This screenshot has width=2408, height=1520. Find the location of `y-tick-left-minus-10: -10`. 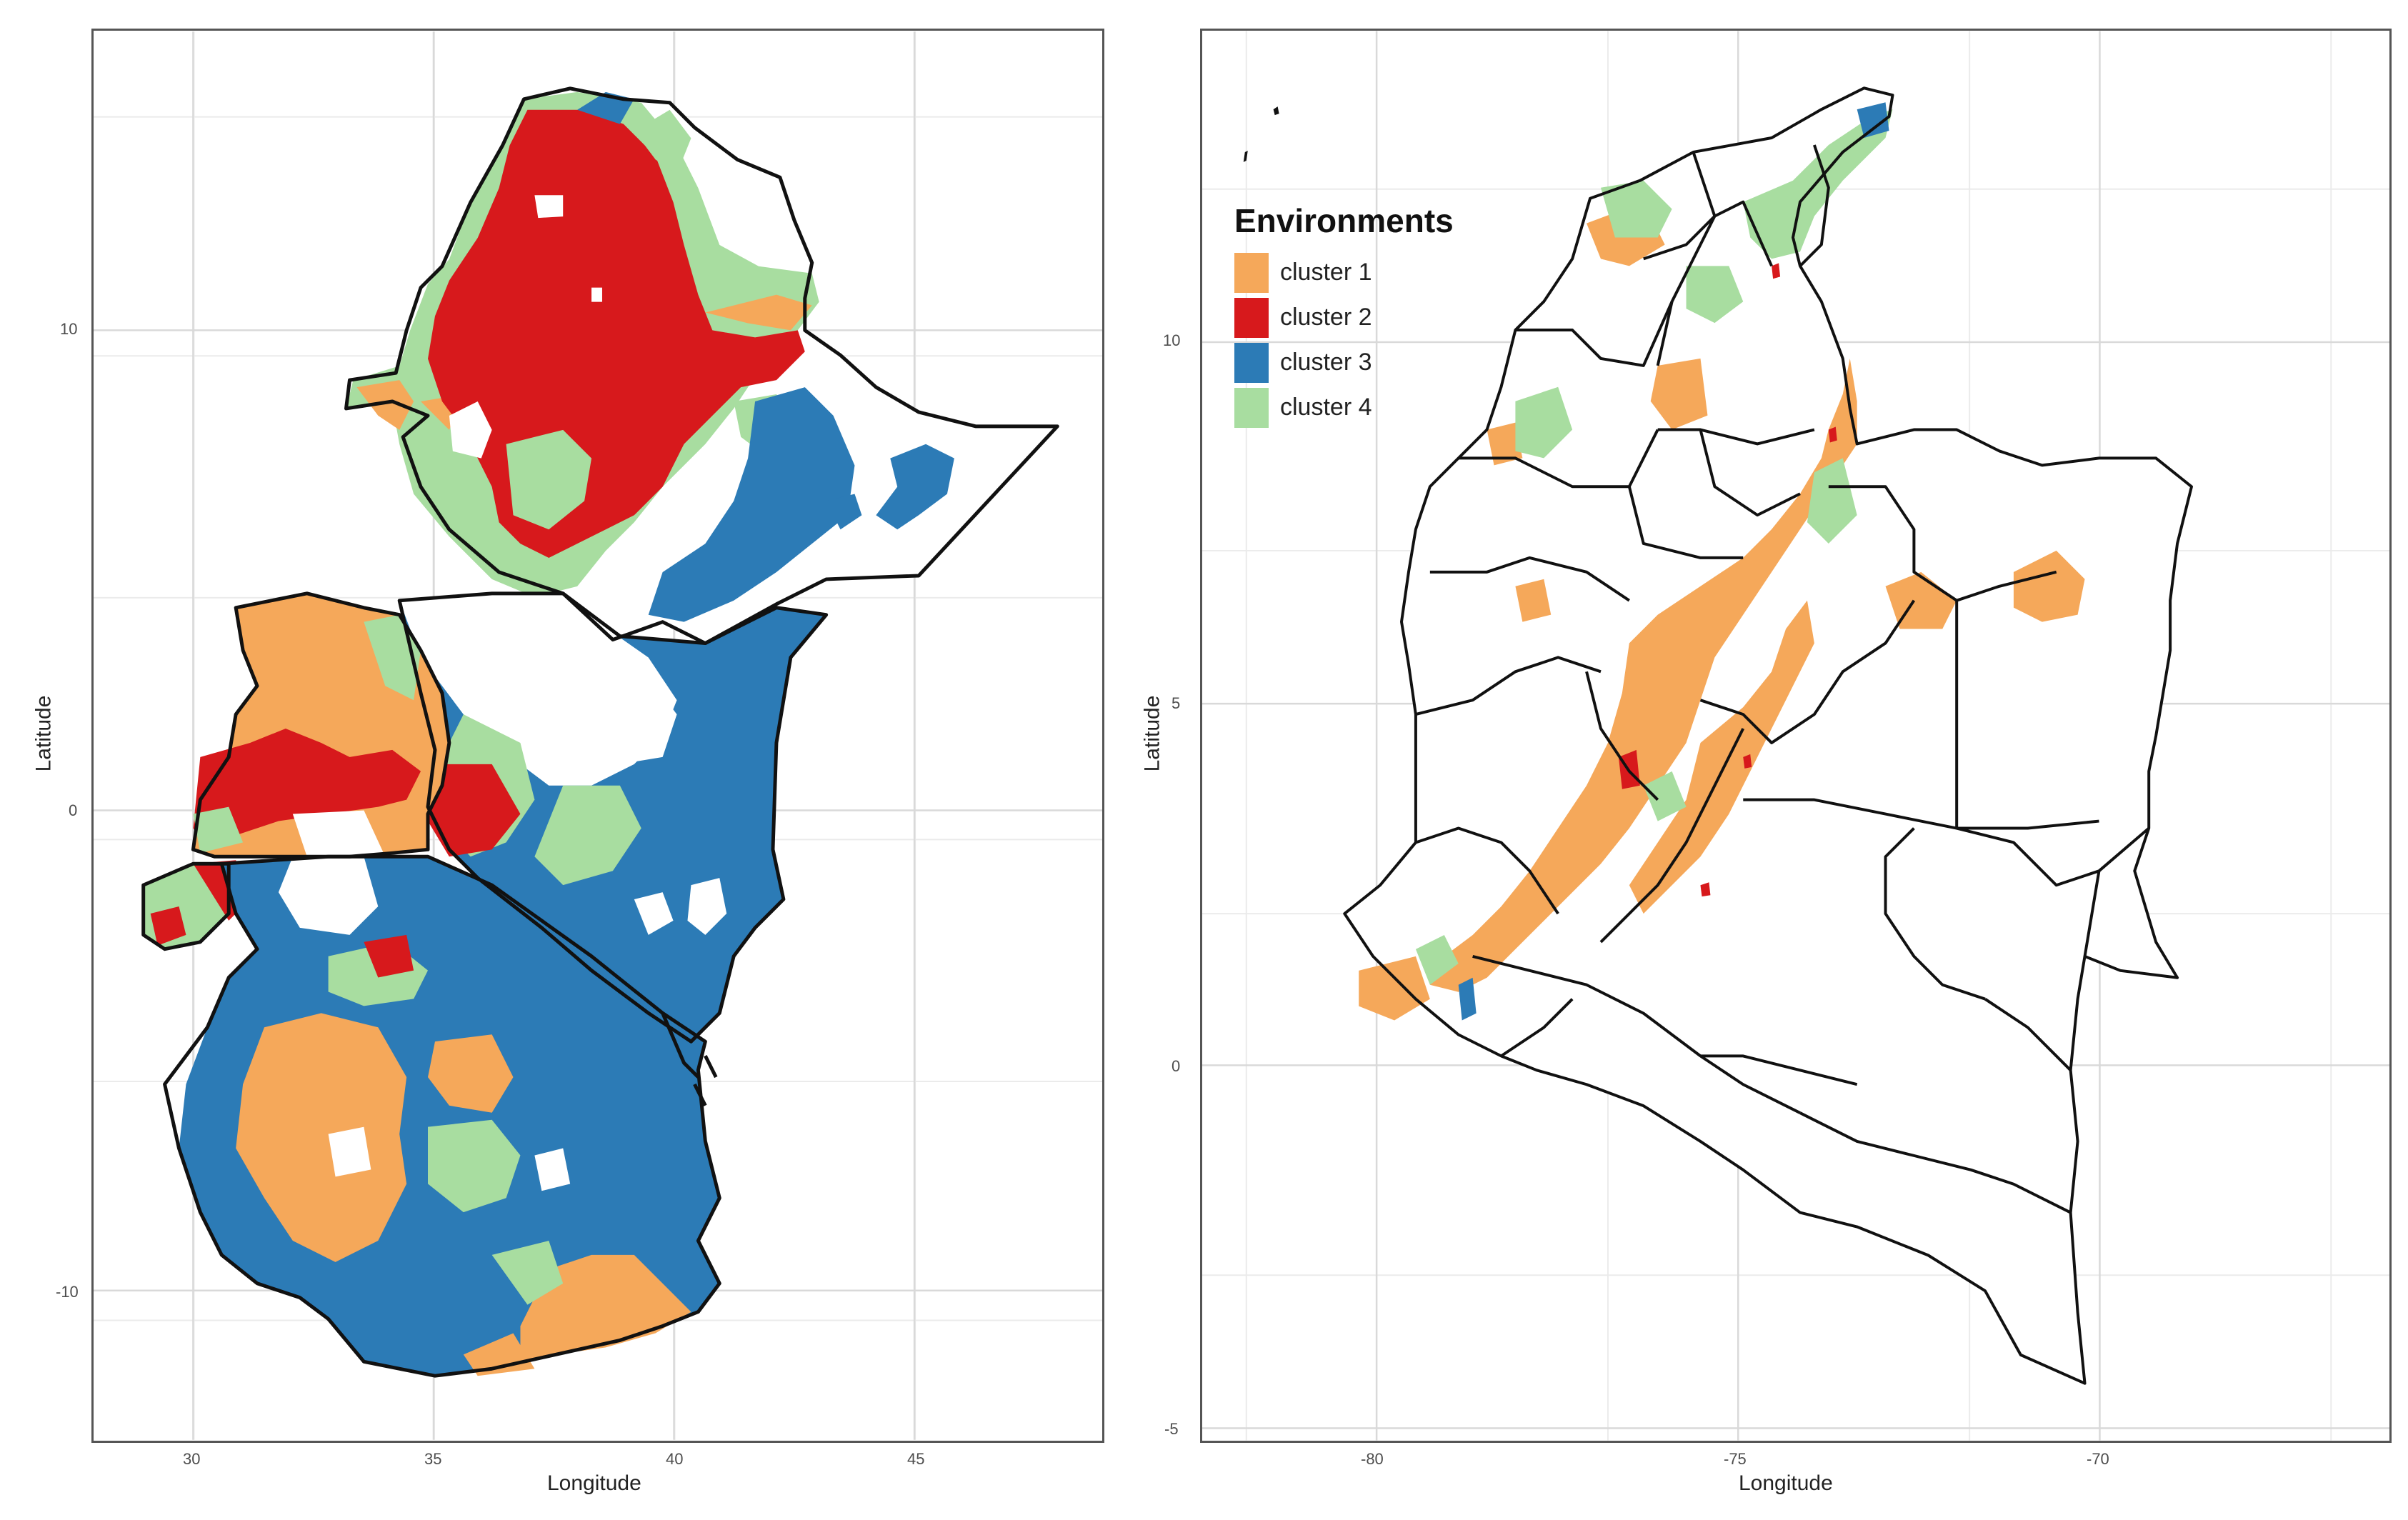

y-tick-left-minus-10: -10 is located at coordinates (67, 1292).